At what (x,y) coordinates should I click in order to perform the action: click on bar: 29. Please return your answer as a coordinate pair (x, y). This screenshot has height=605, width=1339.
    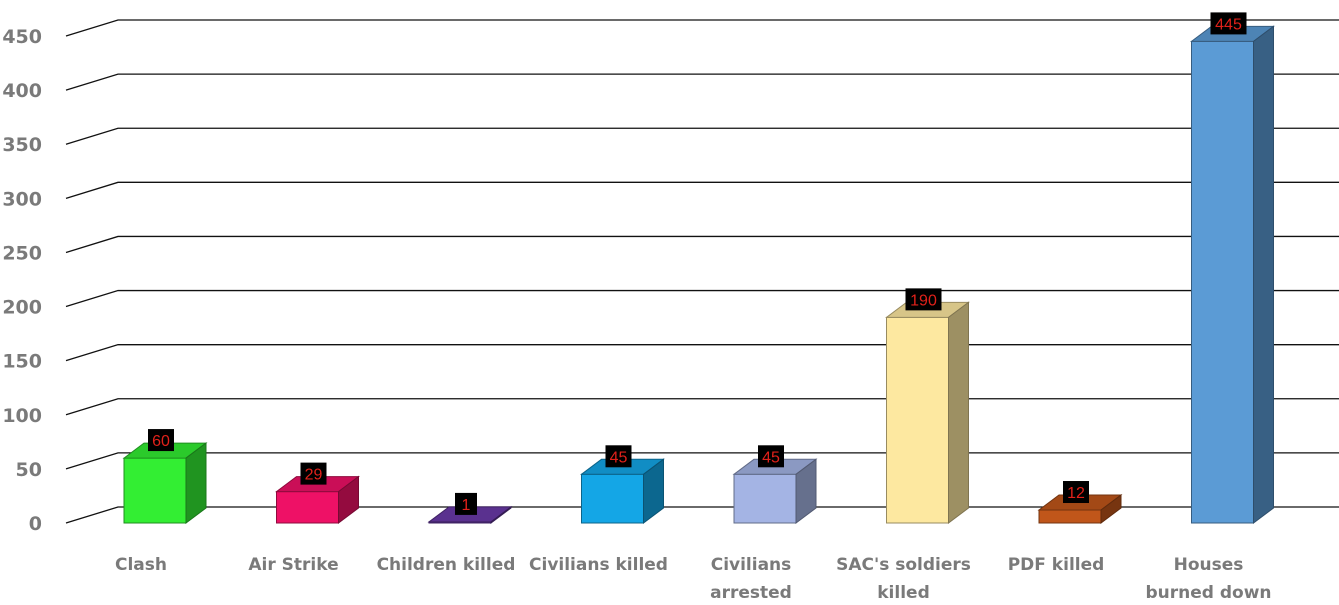
    Looking at the image, I should click on (317, 493).